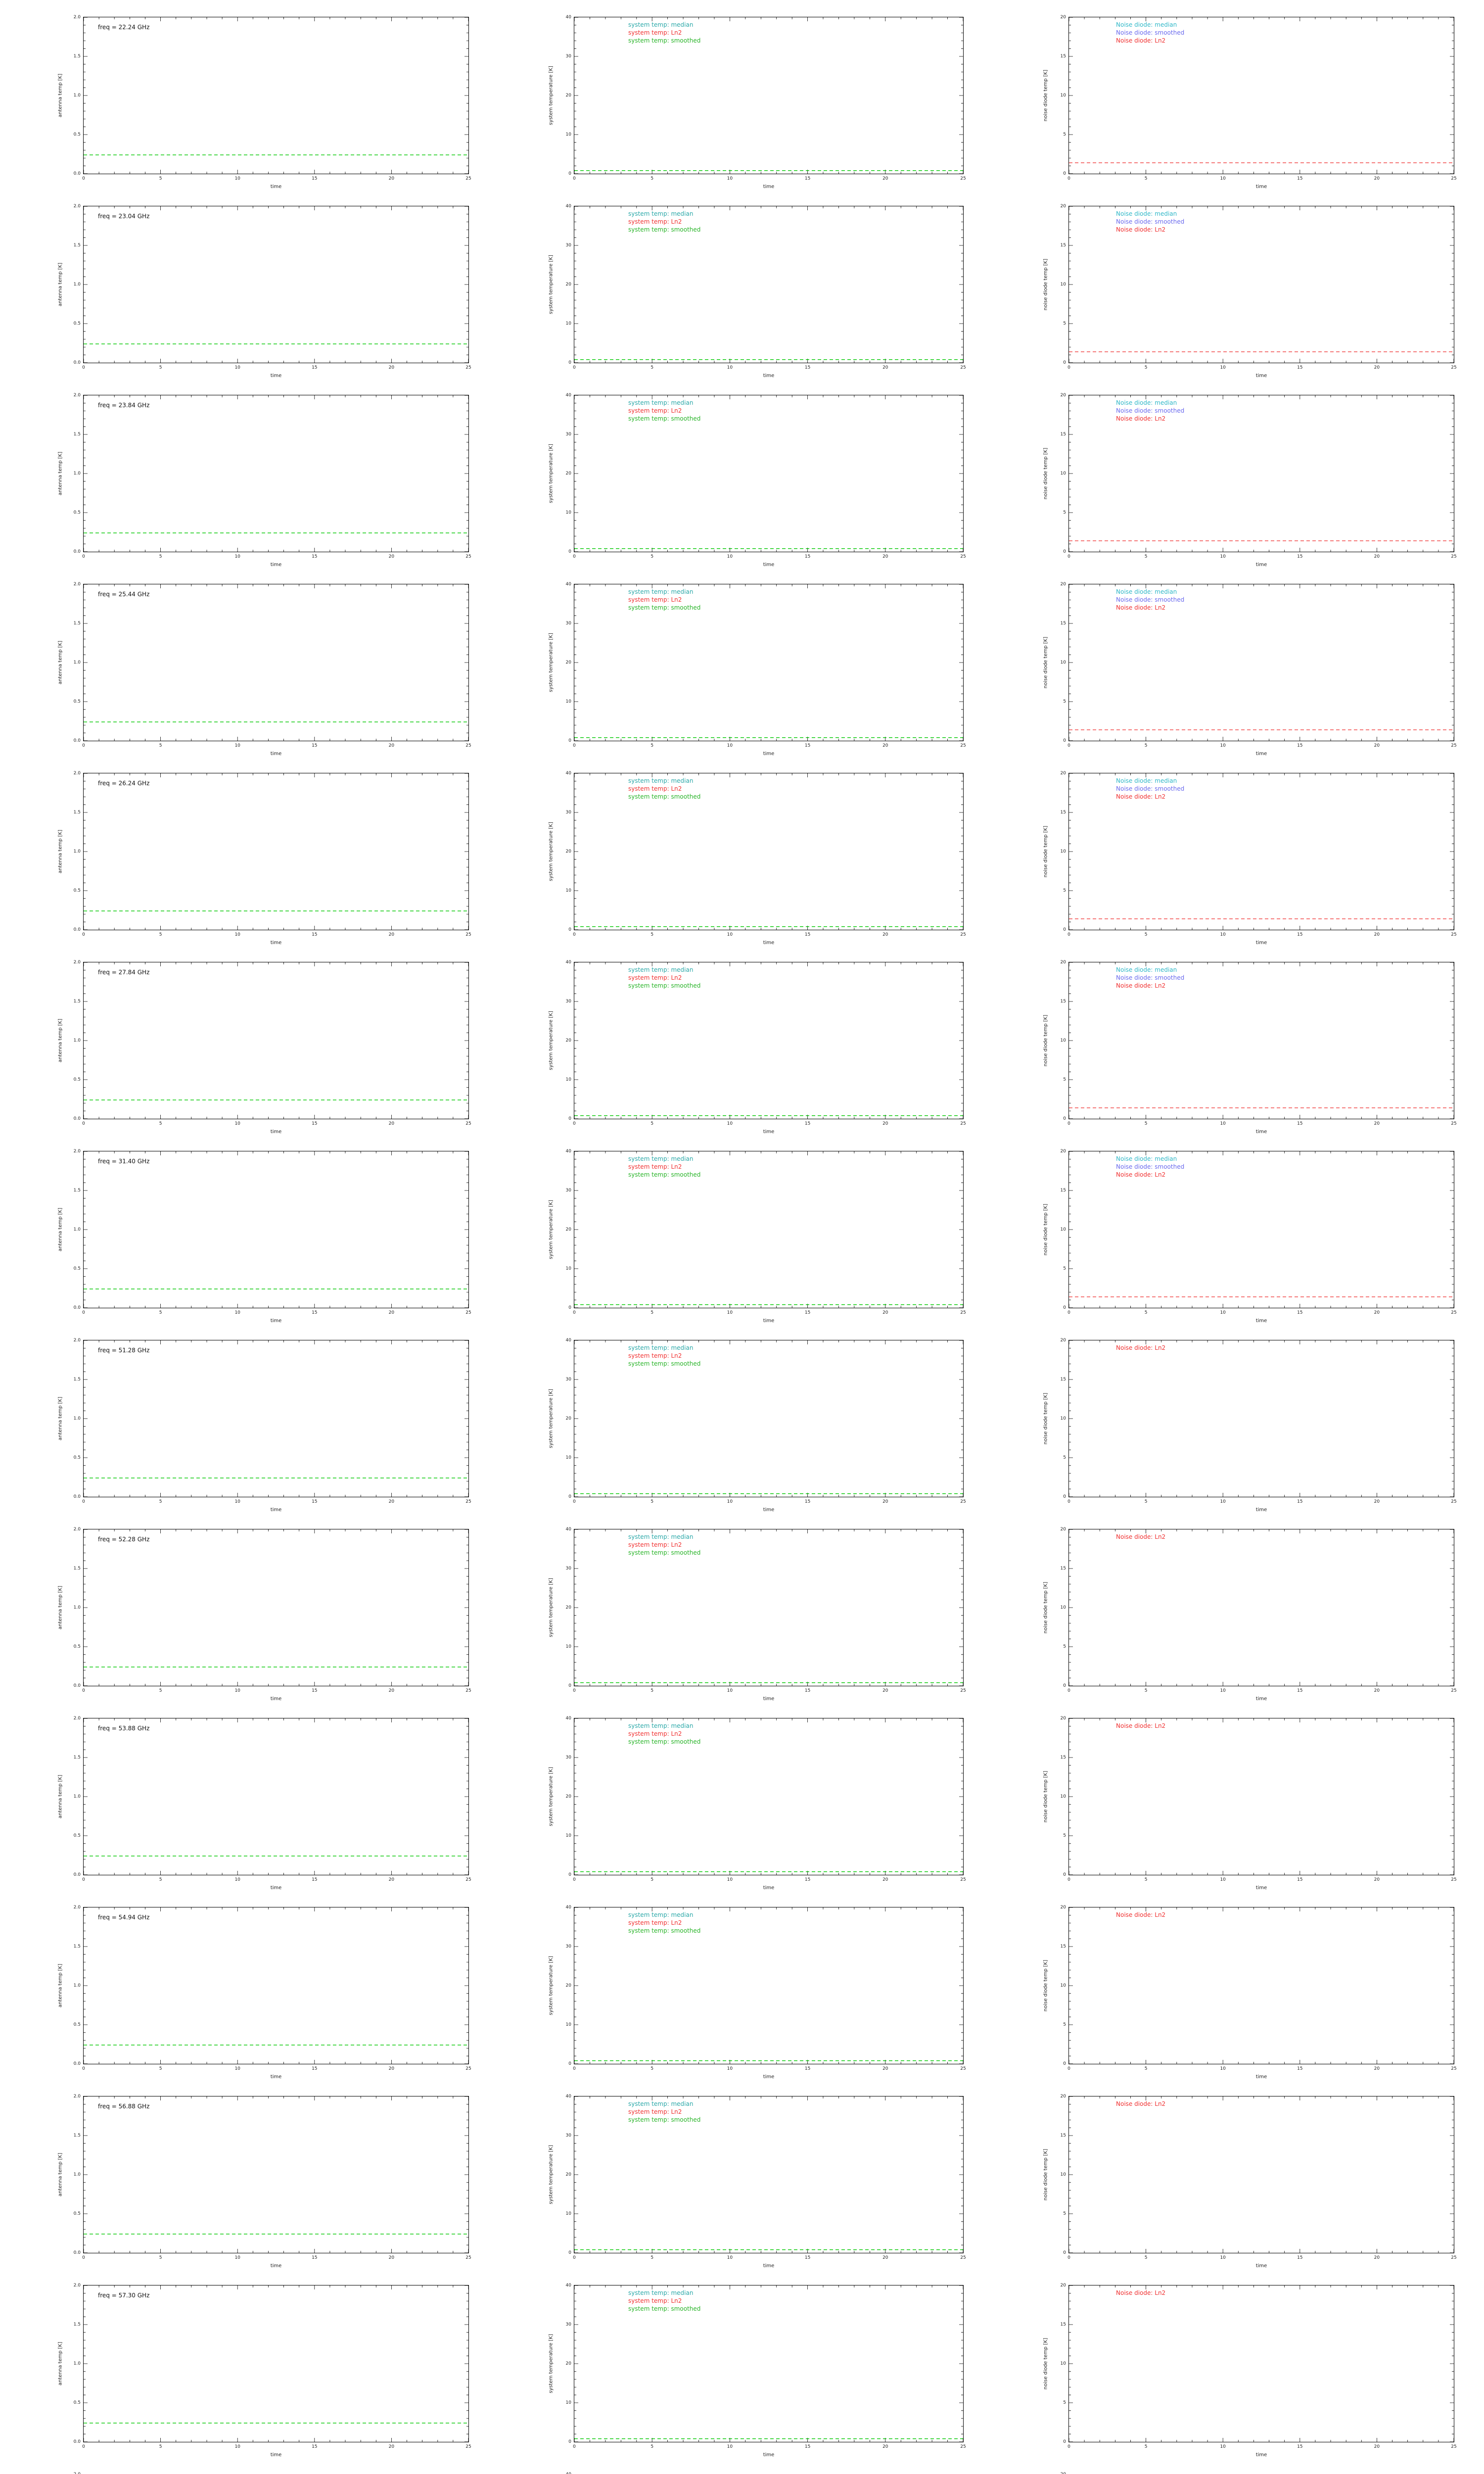  I want to click on freq-label: freq = 31.40 GHz, so click(124, 1161).